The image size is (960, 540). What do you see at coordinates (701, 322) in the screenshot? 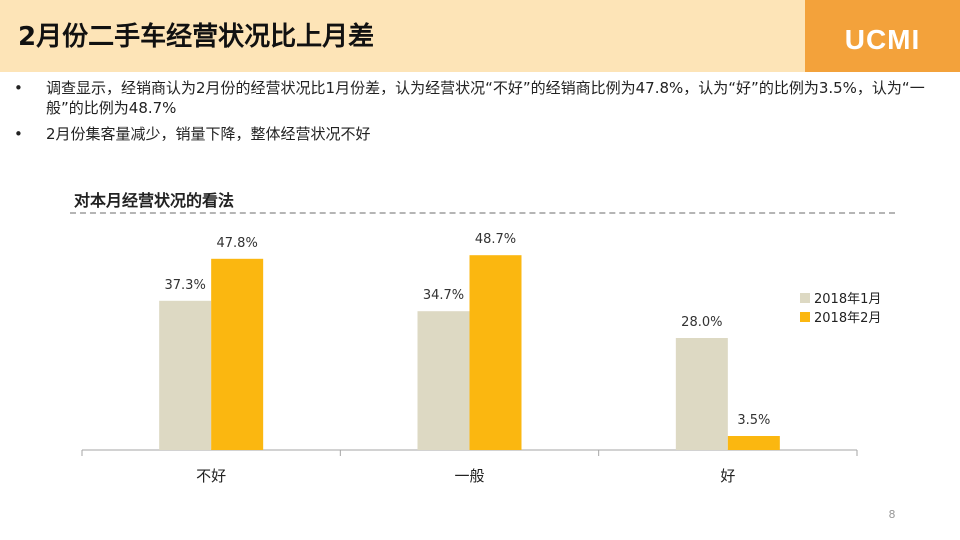
I see `data-label: 28.0%` at bounding box center [701, 322].